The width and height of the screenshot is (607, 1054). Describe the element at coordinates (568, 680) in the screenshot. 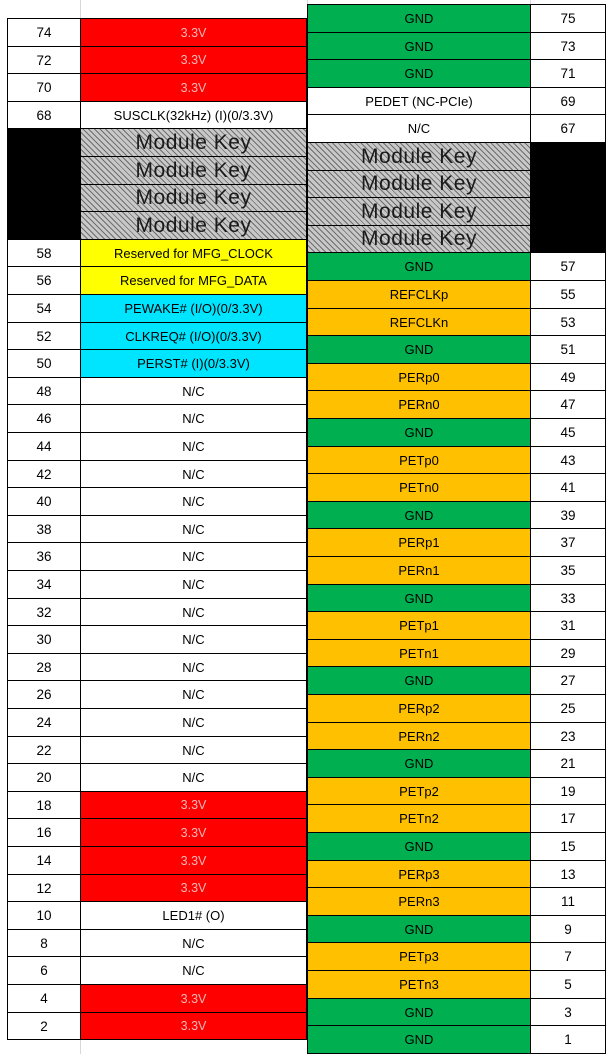

I see `right-pin-number: 27` at that location.